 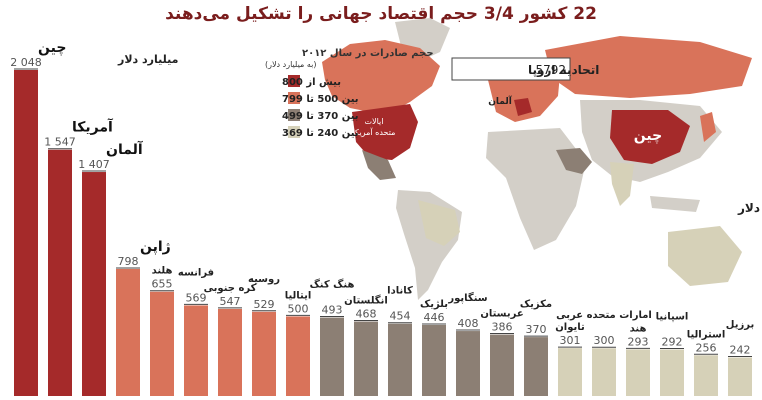 I want to click on value-label-9: 500, so click(x=298, y=308).